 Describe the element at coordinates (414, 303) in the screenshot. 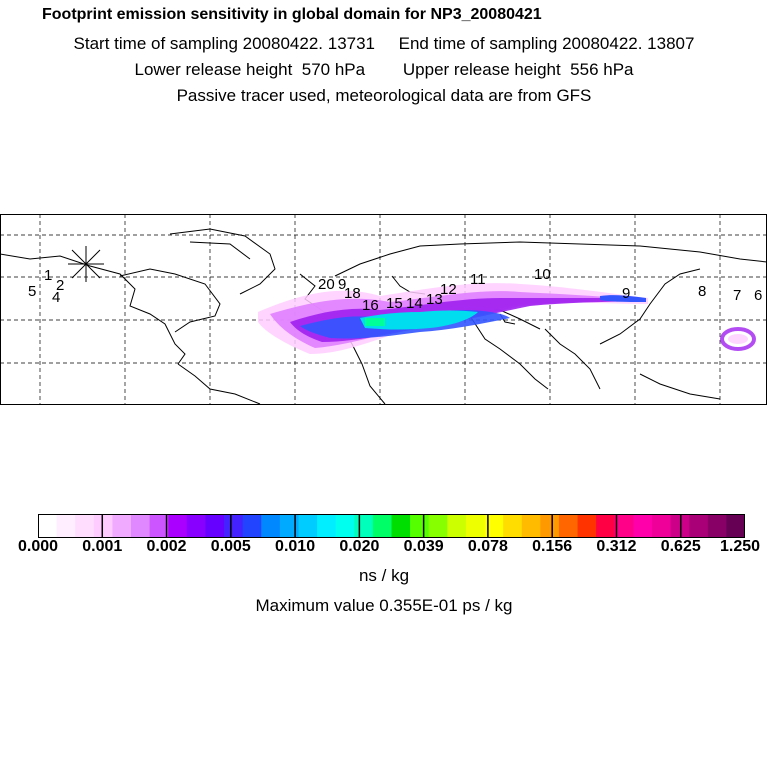

I see `point-label: 14` at that location.